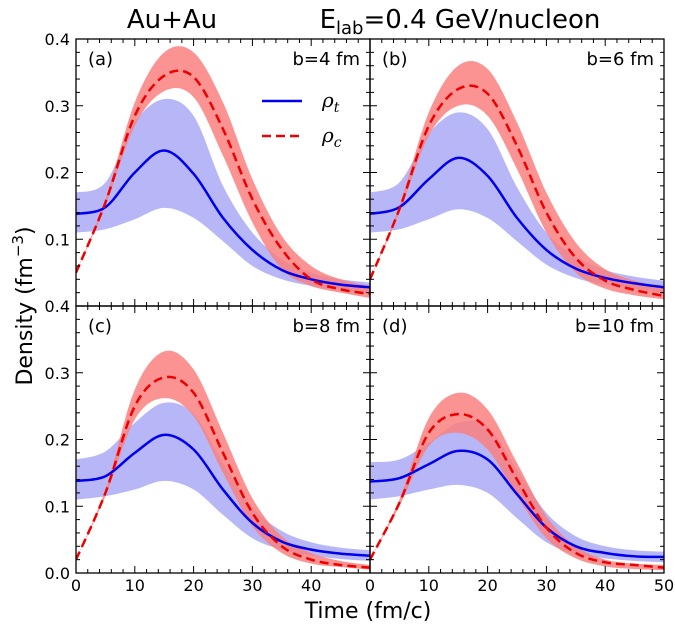 The height and width of the screenshot is (629, 675). Describe the element at coordinates (57, 306) in the screenshot. I see `y-tick-label-c: 0.4` at that location.